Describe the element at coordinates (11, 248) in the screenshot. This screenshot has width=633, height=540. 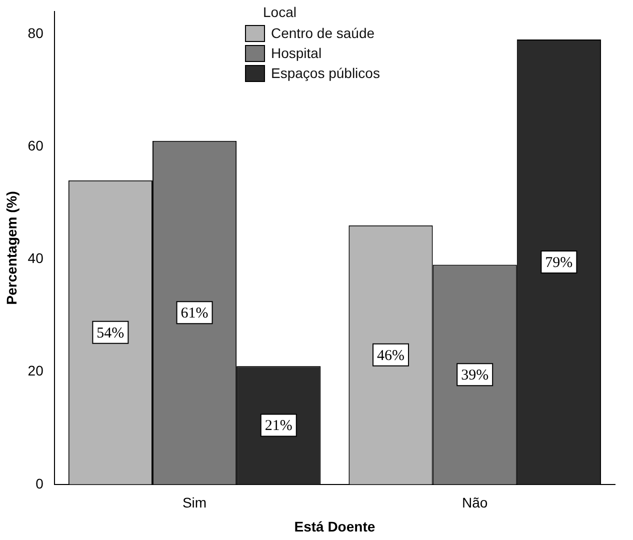
I see `y-axis-title: Percentagem (%)` at that location.